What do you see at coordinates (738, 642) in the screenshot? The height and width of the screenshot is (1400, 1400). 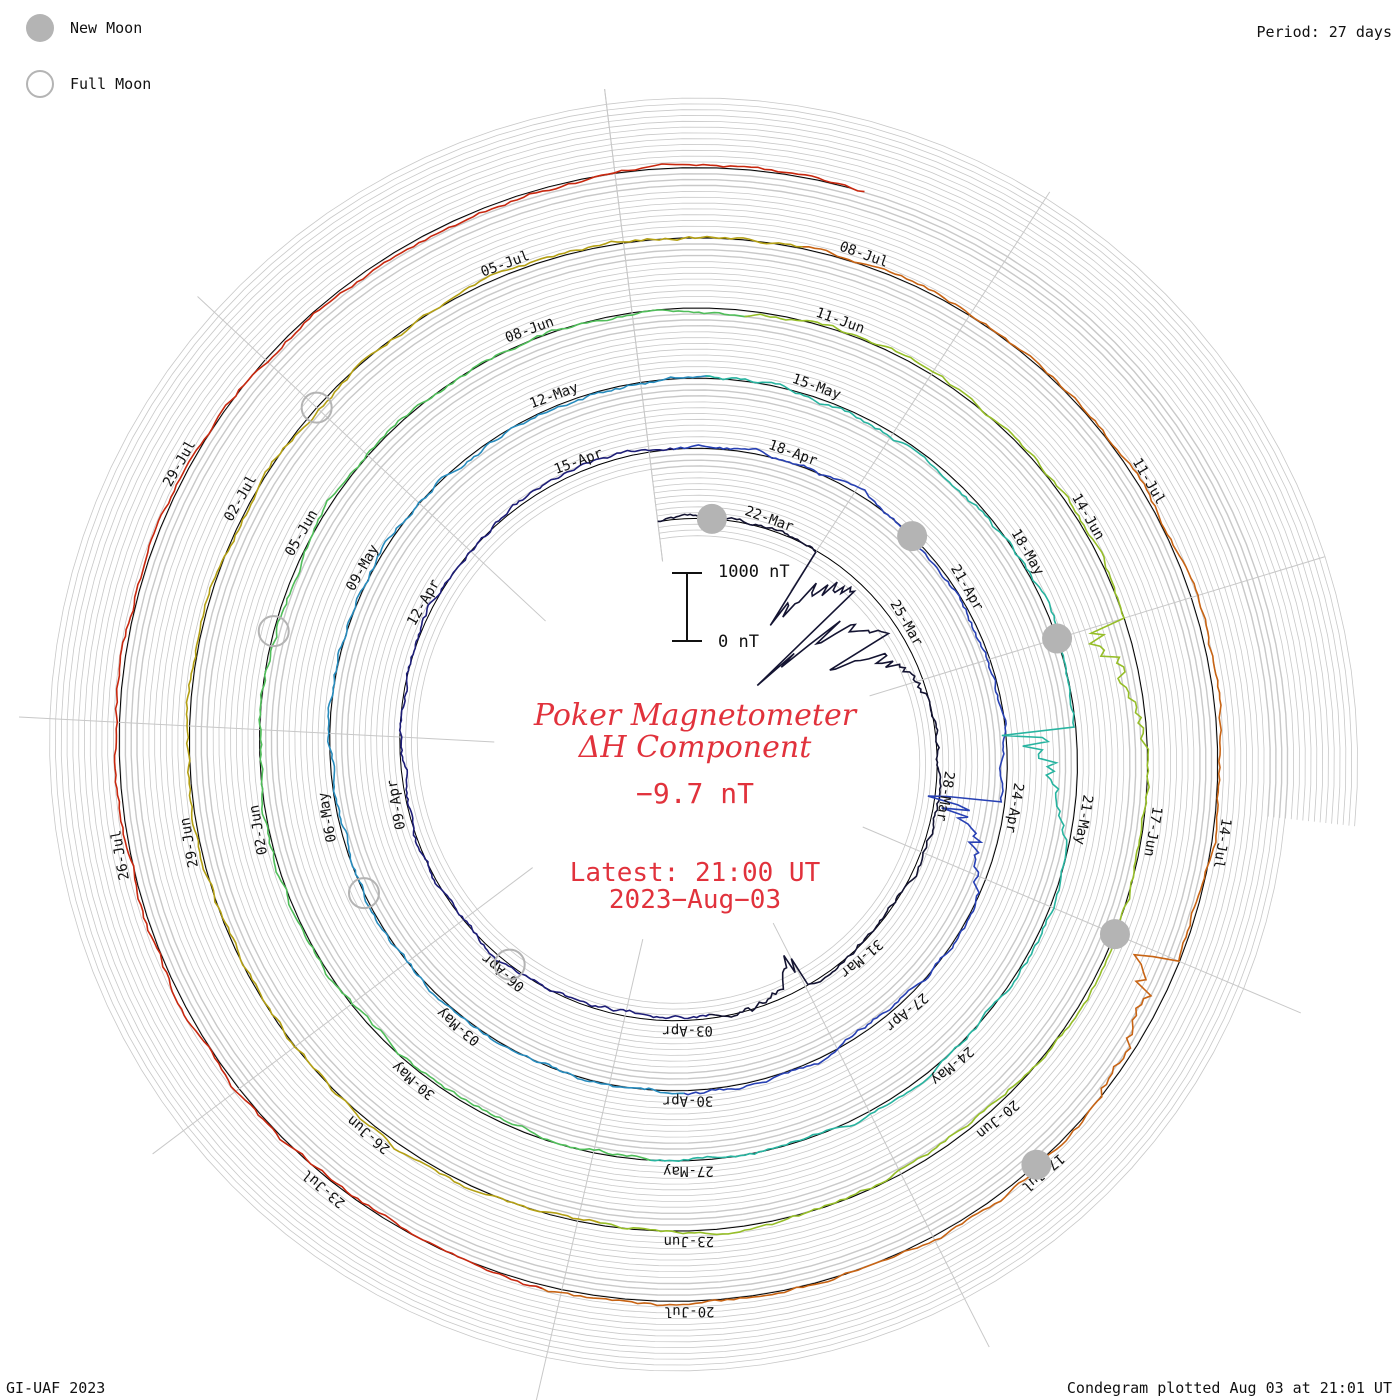 I see `scale-bottom-label: 0 nT` at bounding box center [738, 642].